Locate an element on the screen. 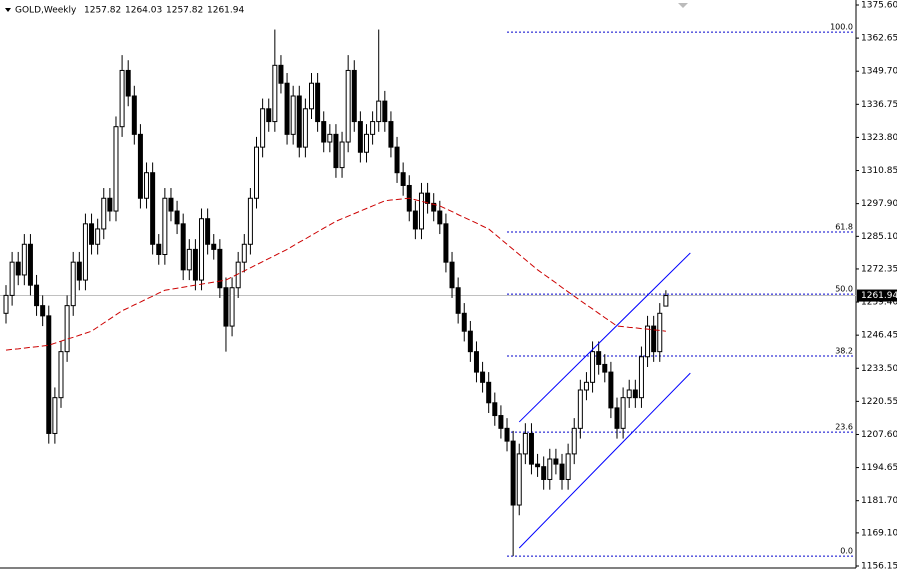  y-tick-label: 1233.50 is located at coordinates (879, 369).